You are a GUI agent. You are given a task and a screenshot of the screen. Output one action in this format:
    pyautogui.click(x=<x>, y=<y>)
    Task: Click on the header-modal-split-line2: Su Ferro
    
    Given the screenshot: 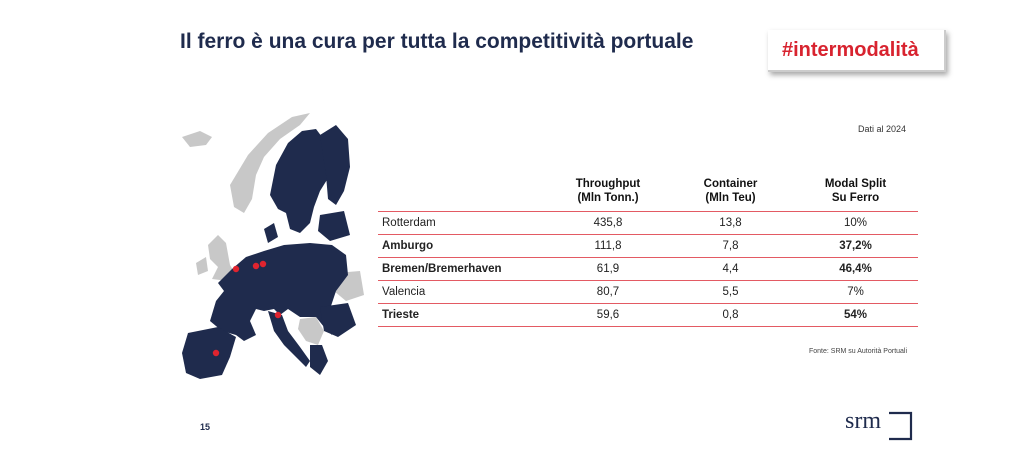 What is the action you would take?
    pyautogui.click(x=855, y=198)
    